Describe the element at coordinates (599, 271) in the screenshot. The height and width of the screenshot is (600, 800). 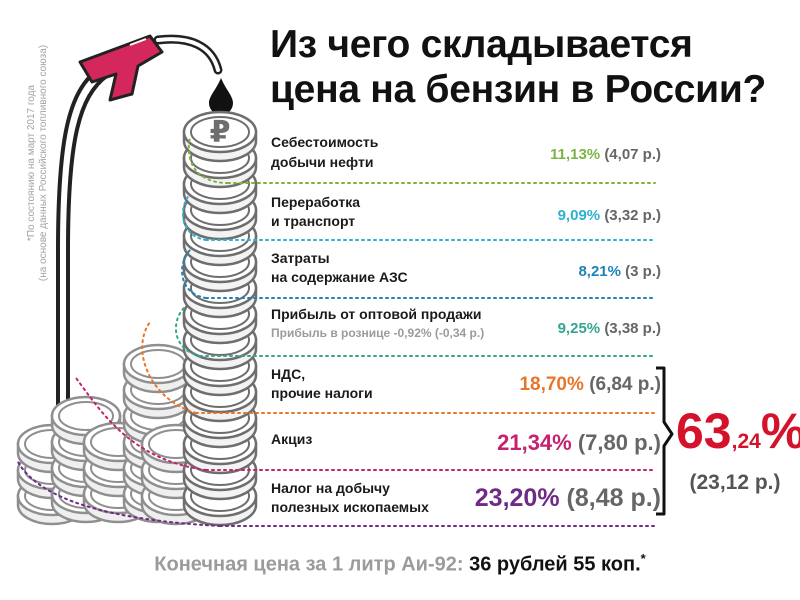
I see `item-percent: 8,21%` at that location.